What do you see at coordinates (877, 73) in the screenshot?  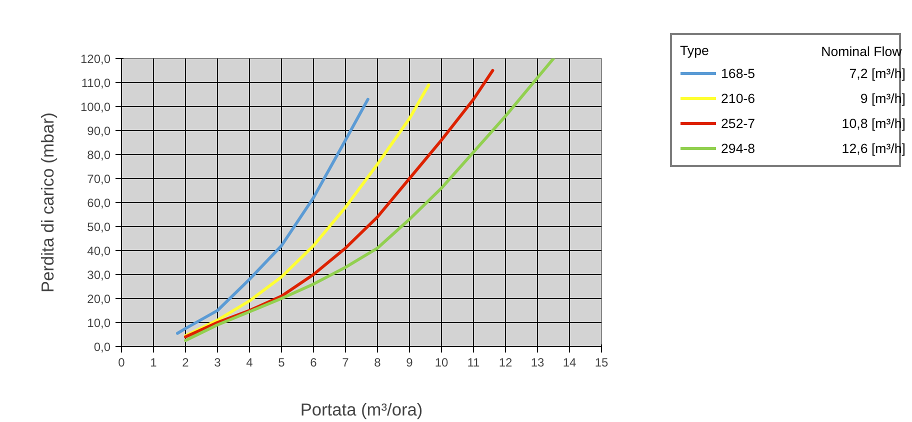 I see `text: 7,2 [m³/h]` at bounding box center [877, 73].